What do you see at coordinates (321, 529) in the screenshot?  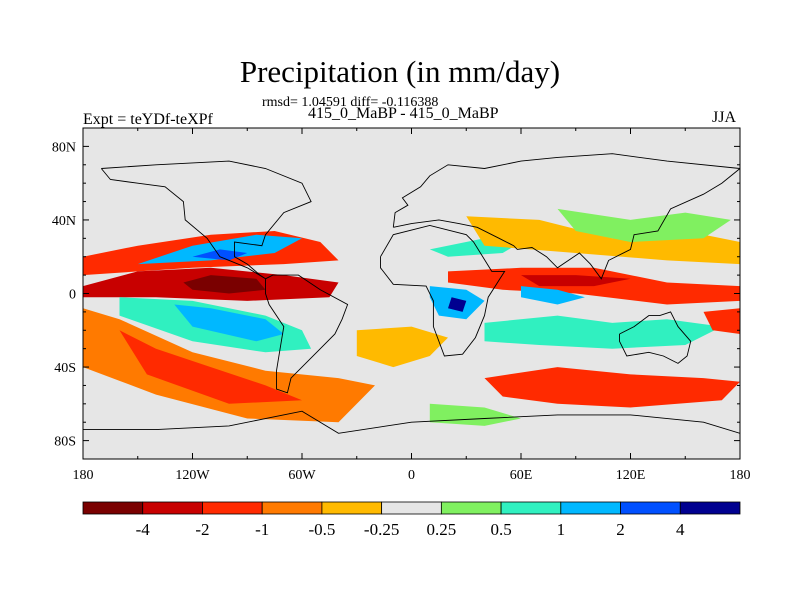 I see `colorbar-label-3: -0.5` at bounding box center [321, 529].